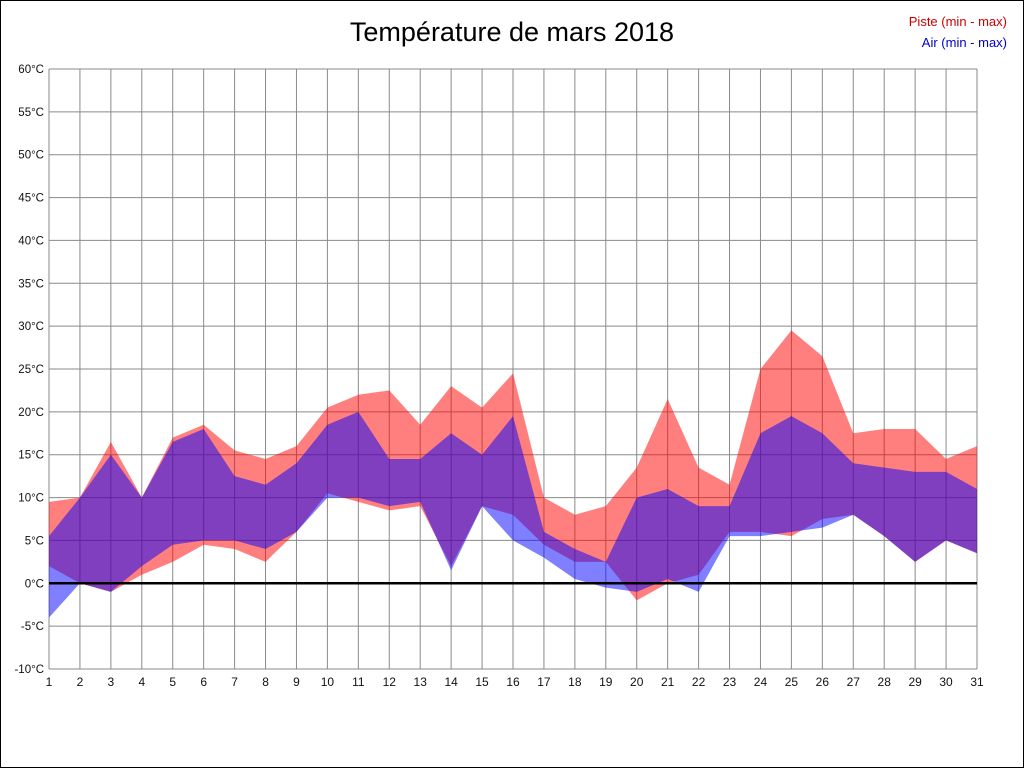 This screenshot has height=768, width=1024. I want to click on y-tick-label: 25°C, so click(31, 370).